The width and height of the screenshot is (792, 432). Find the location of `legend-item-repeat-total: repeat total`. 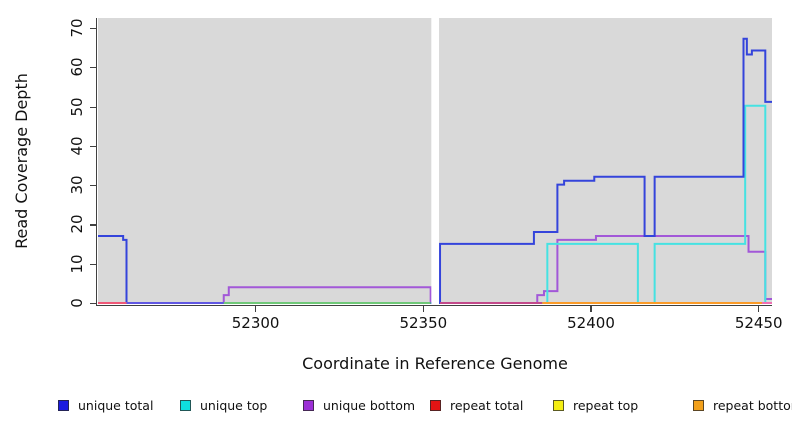

legend-item-repeat-total: repeat total is located at coordinates (476, 405).